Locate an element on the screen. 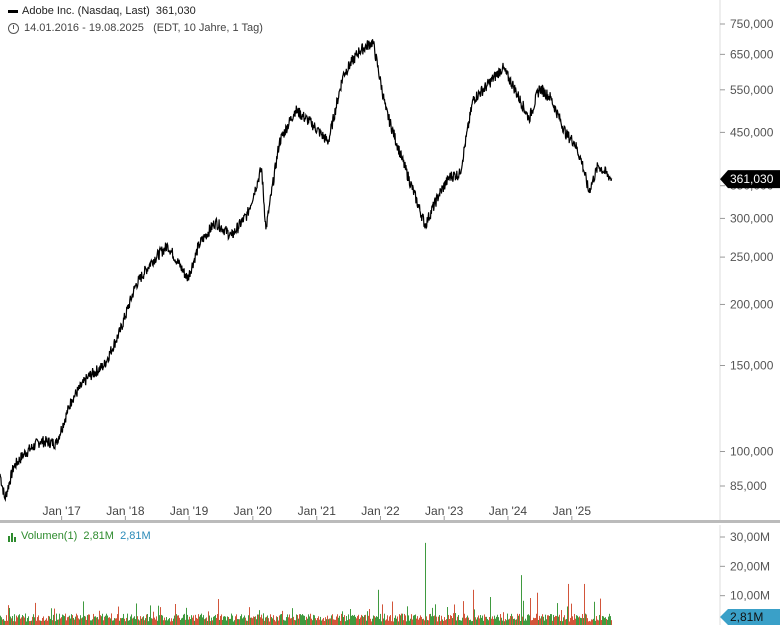 The height and width of the screenshot is (625, 780). volume-tick-label: 10,00M is located at coordinates (750, 596).